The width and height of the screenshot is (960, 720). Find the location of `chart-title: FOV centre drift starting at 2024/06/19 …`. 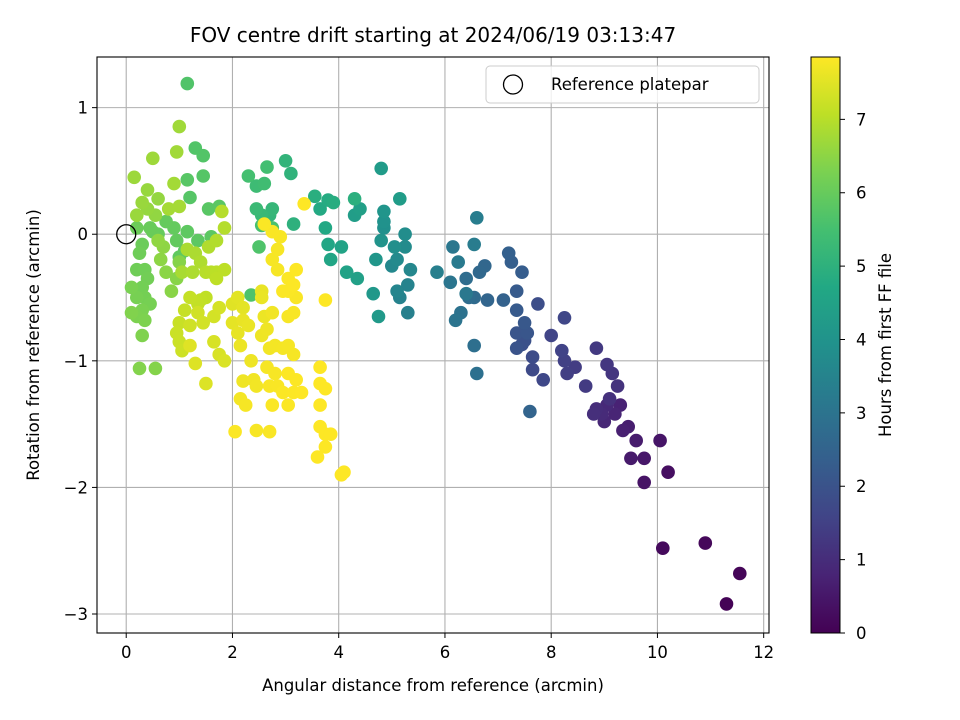

chart-title: FOV centre drift starting at 2024/06/19 … is located at coordinates (433, 35).